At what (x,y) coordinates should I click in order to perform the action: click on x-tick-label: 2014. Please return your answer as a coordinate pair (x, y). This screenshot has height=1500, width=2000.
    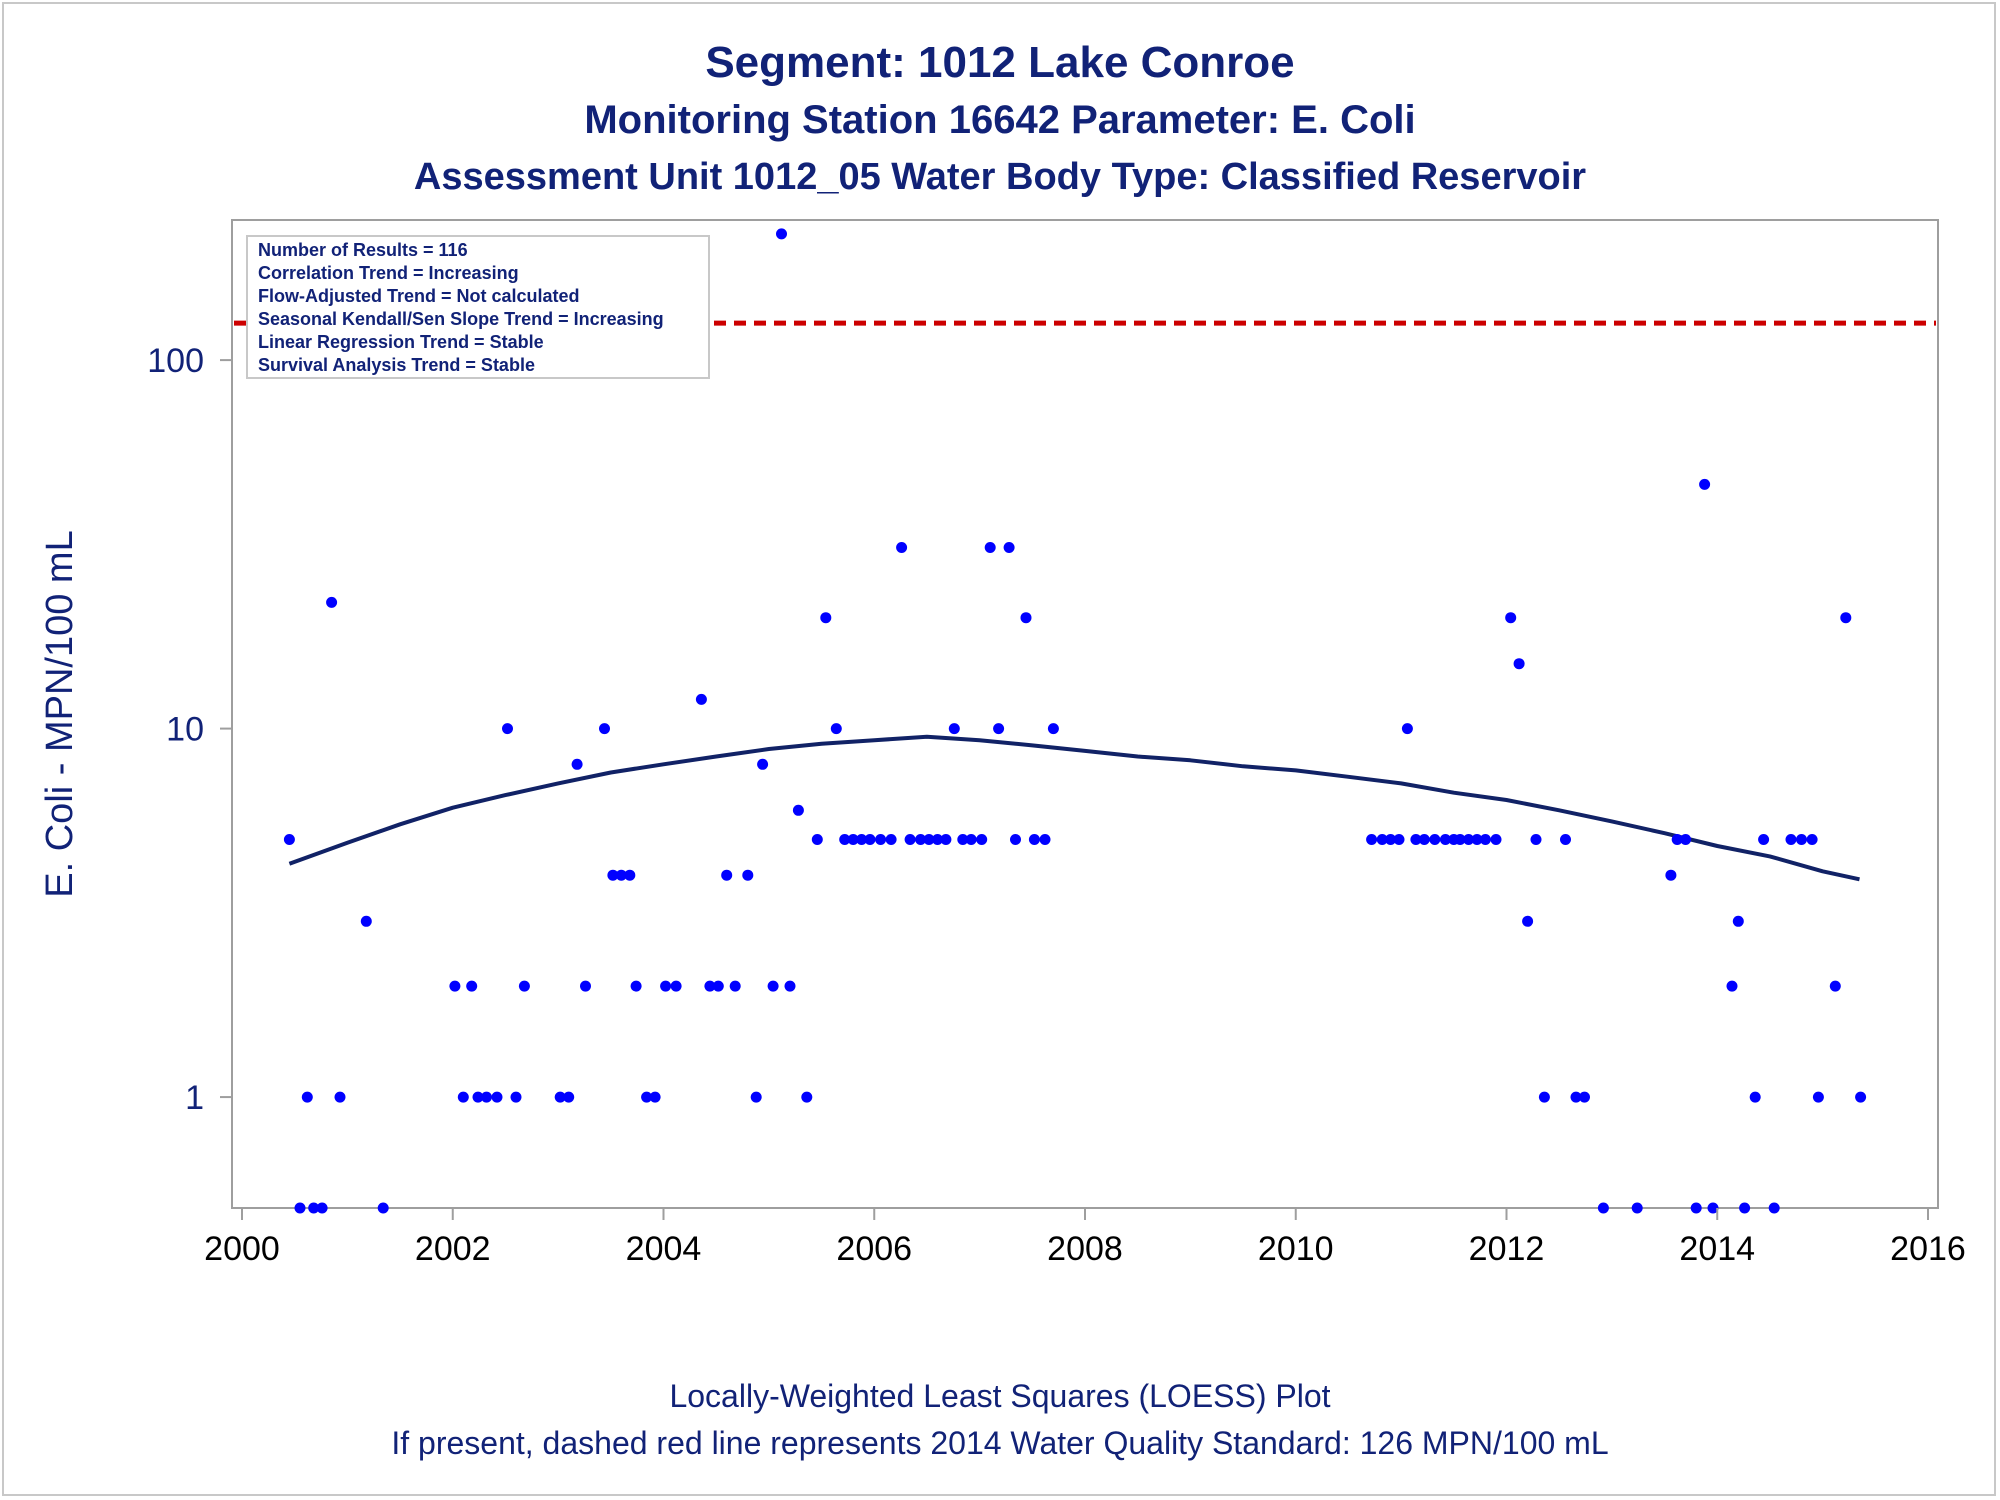
    Looking at the image, I should click on (1717, 1249).